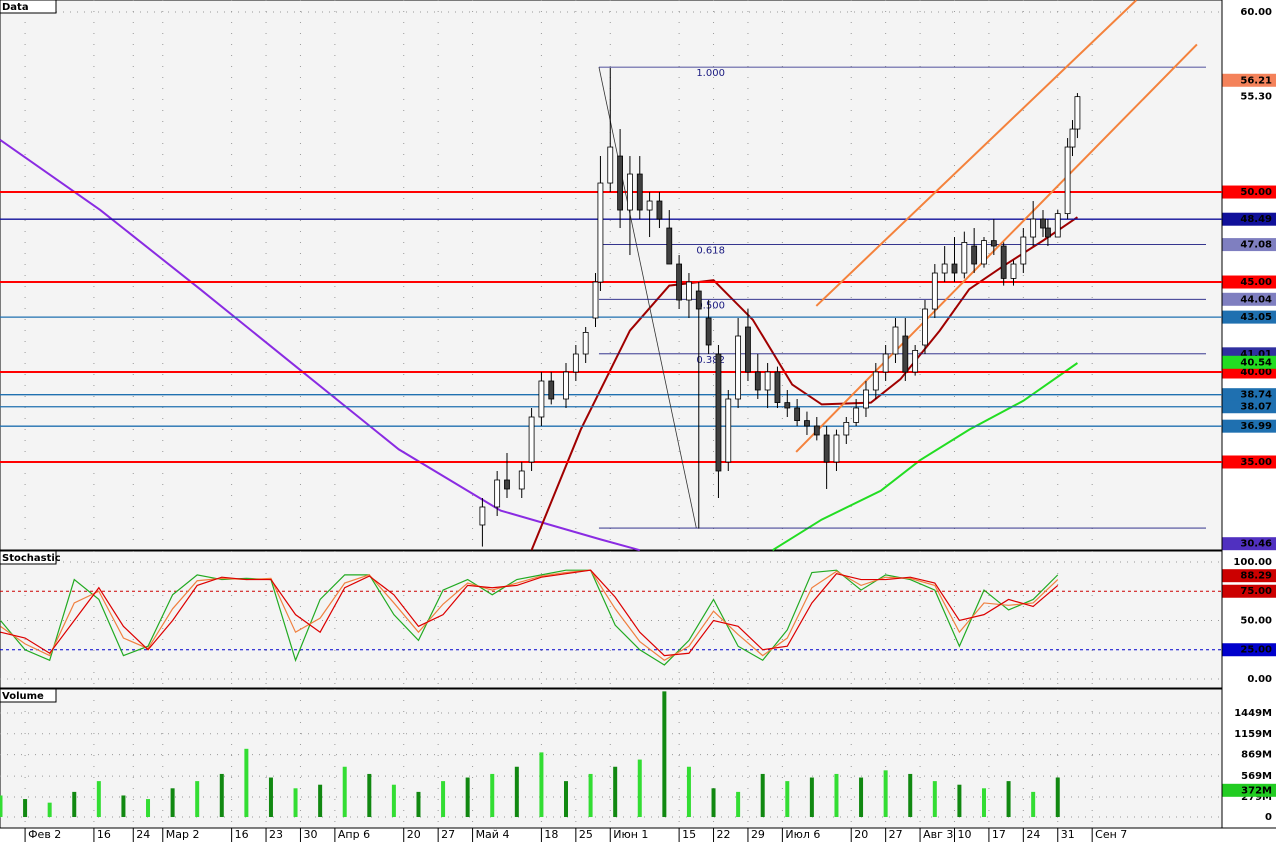  Describe the element at coordinates (896, 834) in the screenshot. I see `x-tick-label: 27` at that location.